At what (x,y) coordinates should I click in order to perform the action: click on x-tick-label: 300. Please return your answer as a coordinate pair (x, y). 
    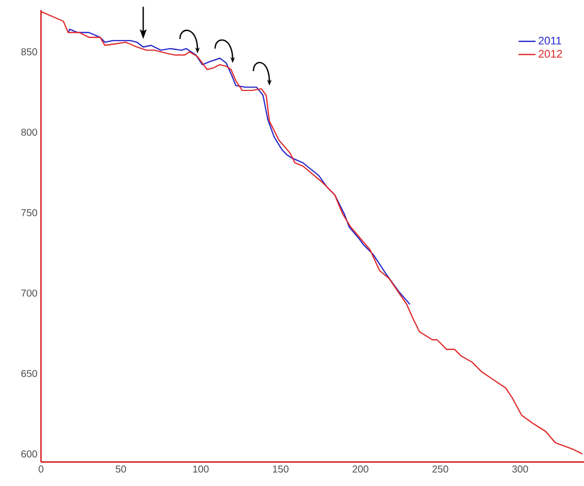
    Looking at the image, I should click on (520, 469).